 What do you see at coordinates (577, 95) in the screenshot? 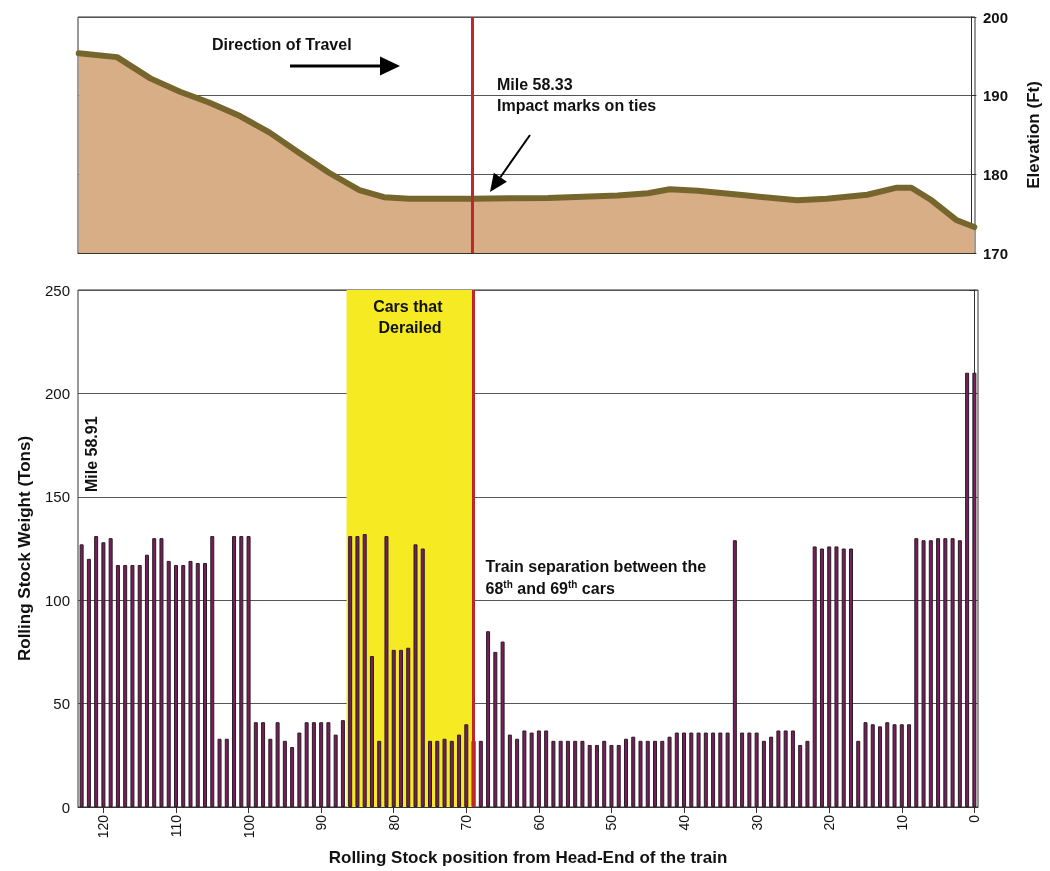
I see `annotation: Mile 58.33 Impact marks on ties` at bounding box center [577, 95].